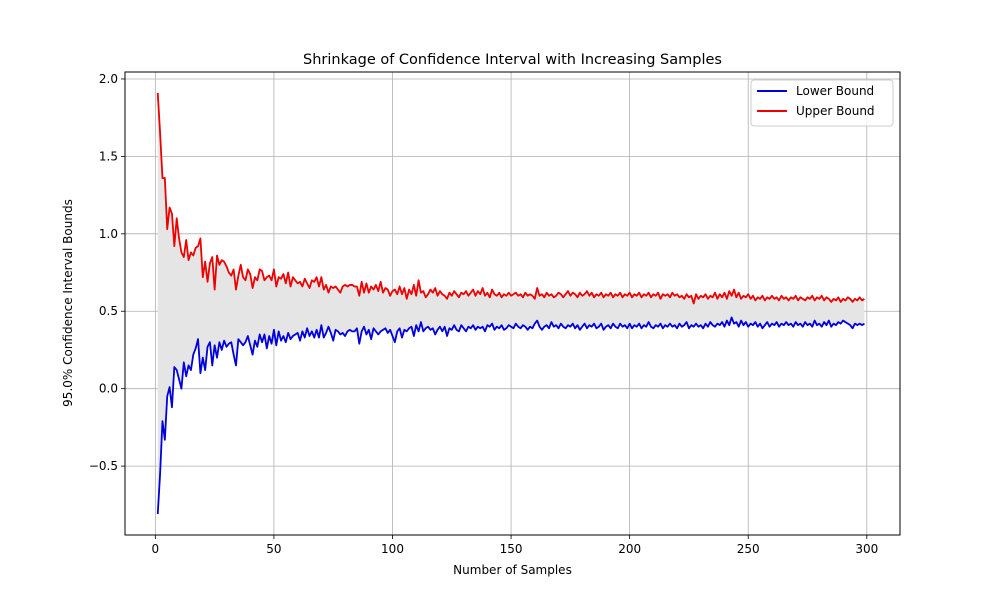 The image size is (1000, 600). I want to click on x-tick-label: 200, so click(629, 549).